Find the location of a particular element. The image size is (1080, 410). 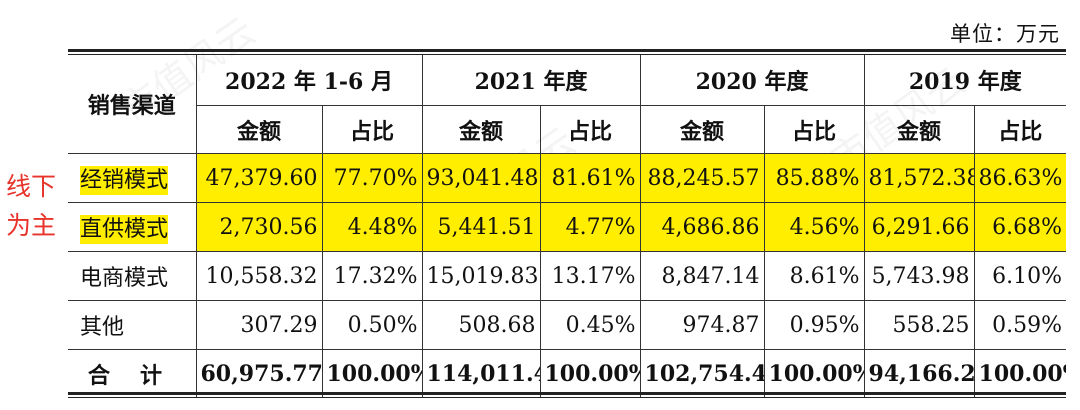

ratio-cell: 81.61% is located at coordinates (590, 178).